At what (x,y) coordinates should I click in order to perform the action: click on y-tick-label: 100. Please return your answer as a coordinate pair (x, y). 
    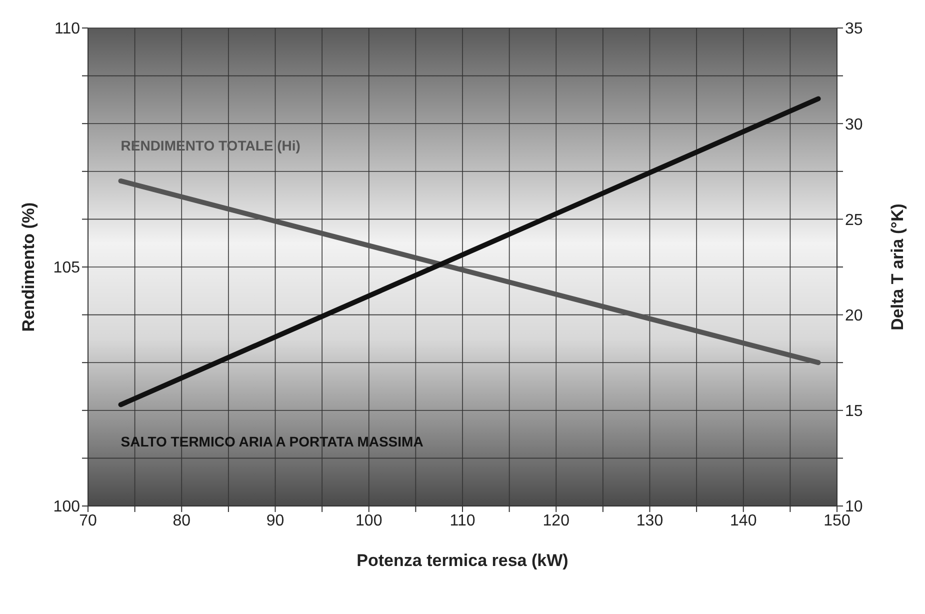
    Looking at the image, I should click on (66, 507).